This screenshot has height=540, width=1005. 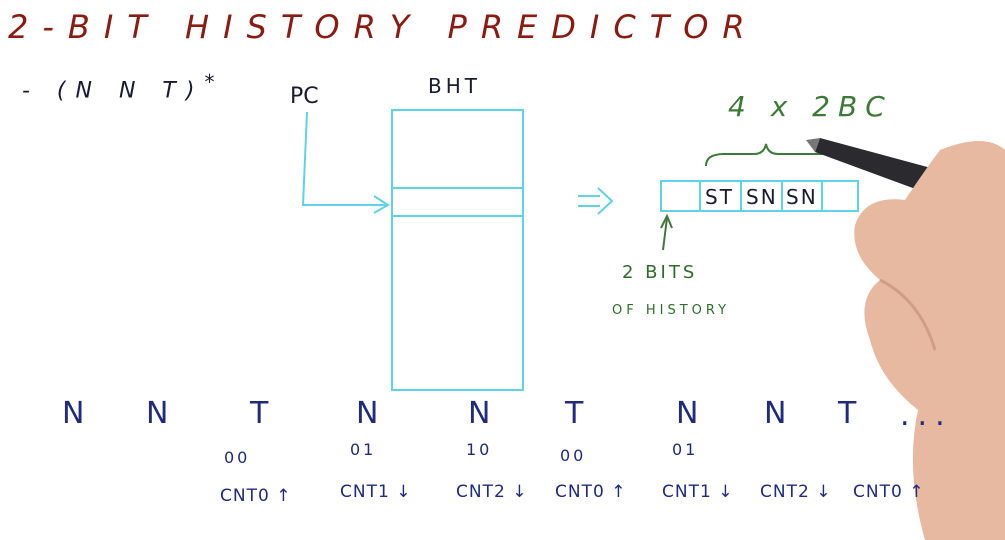 I want to click on entry-counter-3: SN, so click(x=802, y=197).